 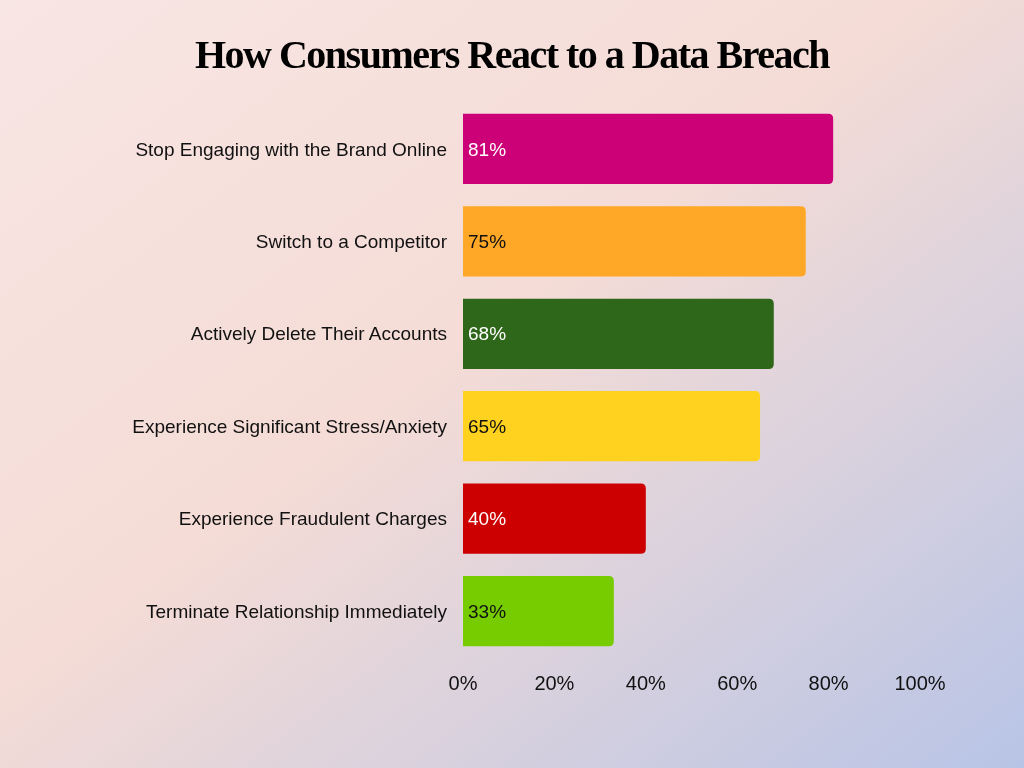 What do you see at coordinates (487, 149) in the screenshot?
I see `data-label: 81%` at bounding box center [487, 149].